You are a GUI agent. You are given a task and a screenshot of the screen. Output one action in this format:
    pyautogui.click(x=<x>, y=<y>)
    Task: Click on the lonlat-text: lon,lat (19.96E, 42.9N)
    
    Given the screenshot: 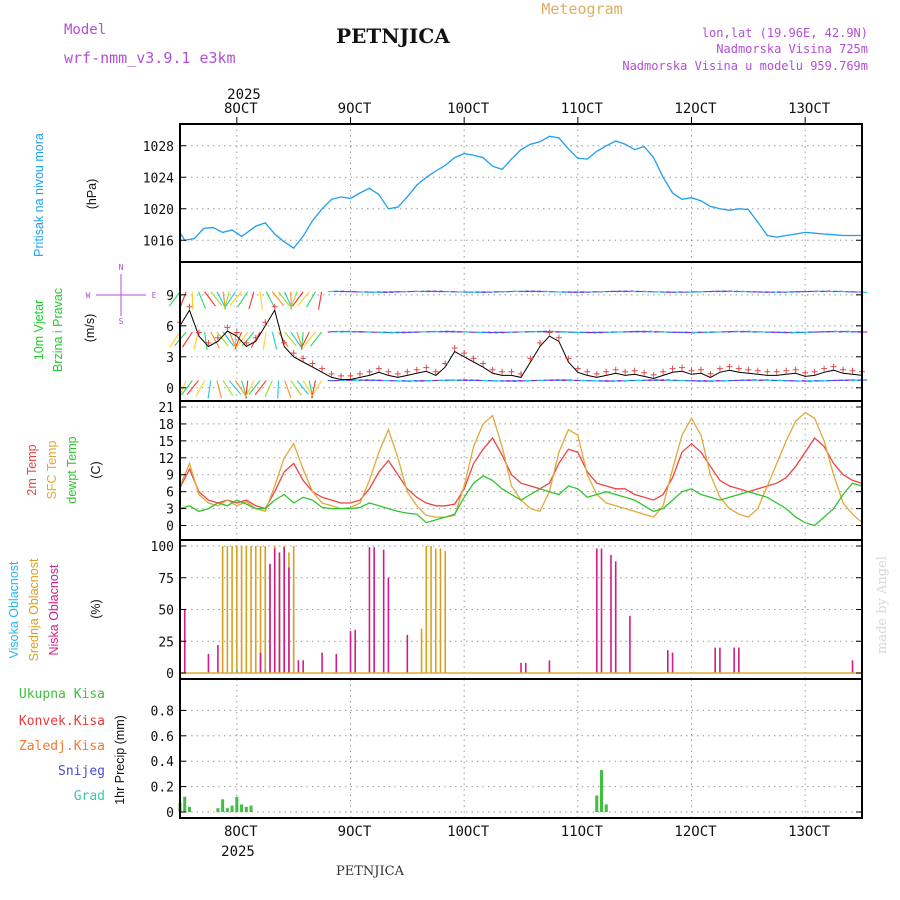 What is the action you would take?
    pyautogui.click(x=785, y=33)
    